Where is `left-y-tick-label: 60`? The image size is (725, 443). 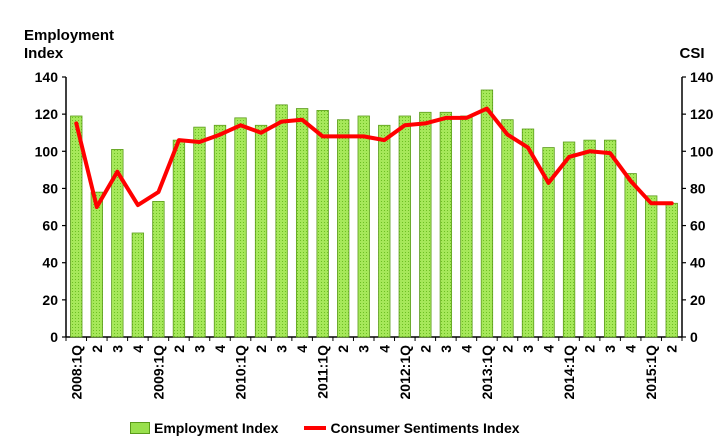
left-y-tick-label: 60 is located at coordinates (50, 226).